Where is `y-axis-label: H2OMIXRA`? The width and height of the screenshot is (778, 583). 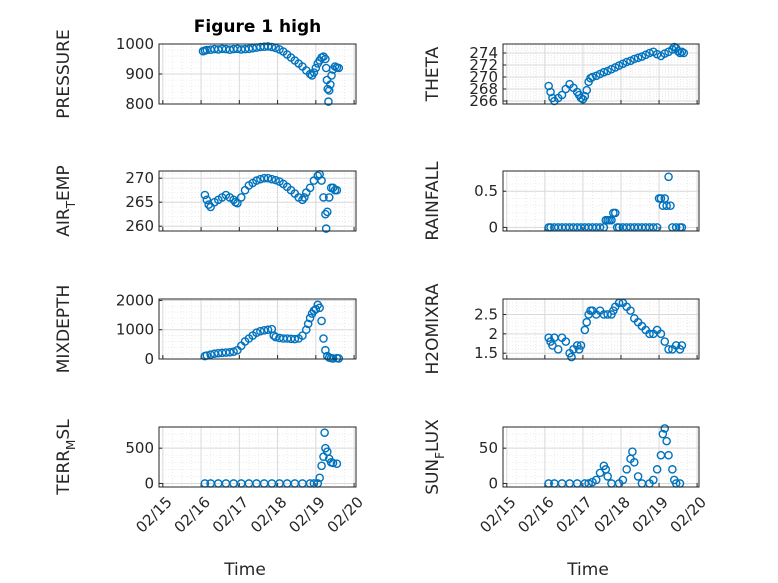 y-axis-label: H2OMIXRA is located at coordinates (433, 328).